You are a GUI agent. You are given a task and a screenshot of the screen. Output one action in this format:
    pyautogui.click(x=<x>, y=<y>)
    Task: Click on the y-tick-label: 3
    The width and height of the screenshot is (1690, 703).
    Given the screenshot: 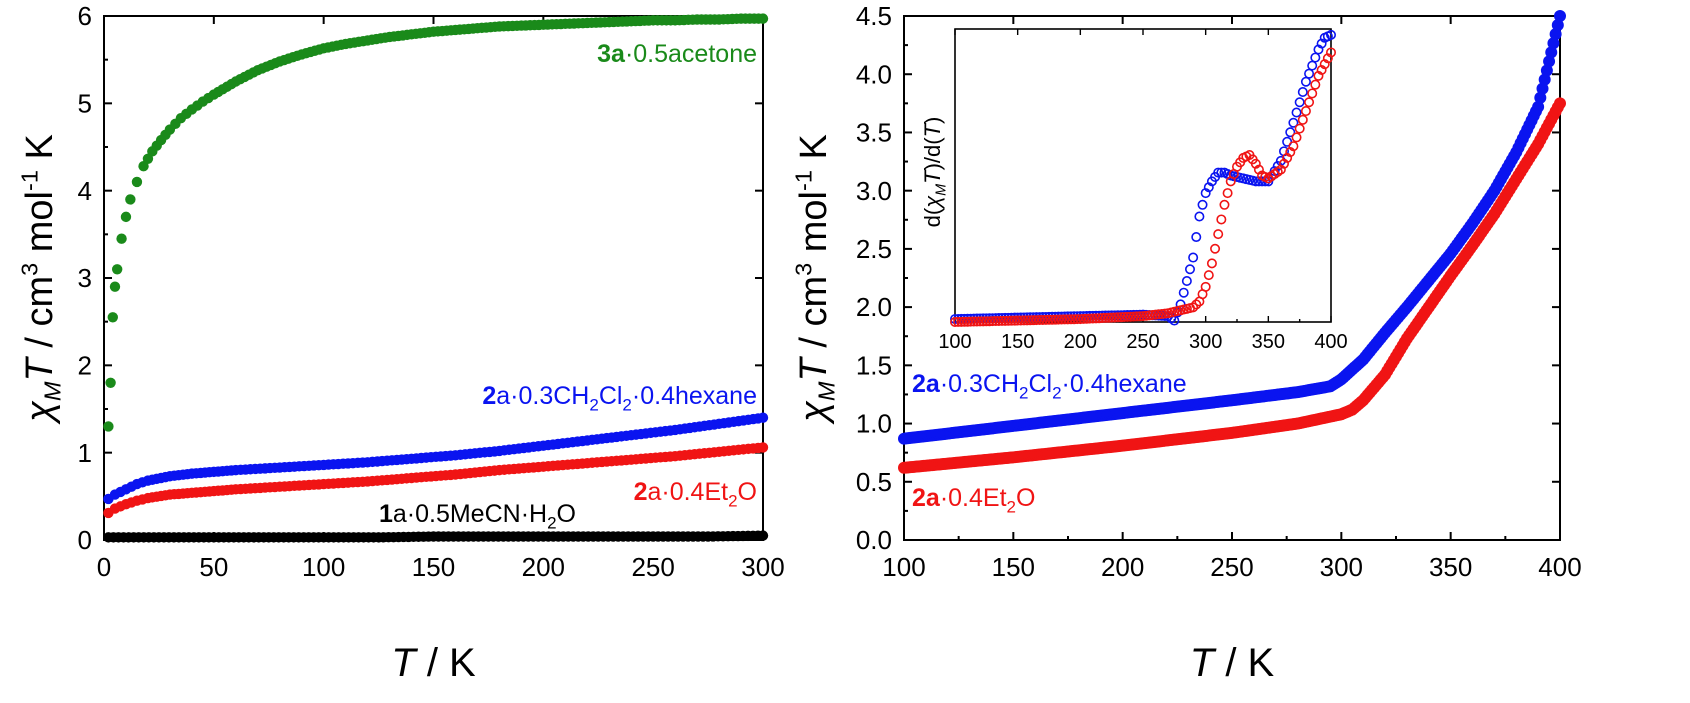 What is the action you would take?
    pyautogui.click(x=85, y=278)
    